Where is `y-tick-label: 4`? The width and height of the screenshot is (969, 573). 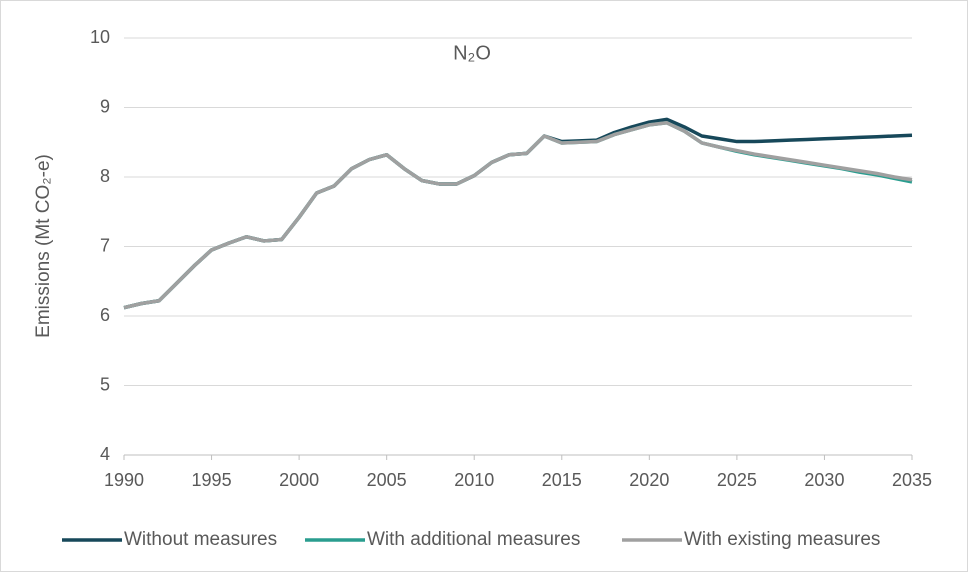
y-tick-label: 4 is located at coordinates (105, 454).